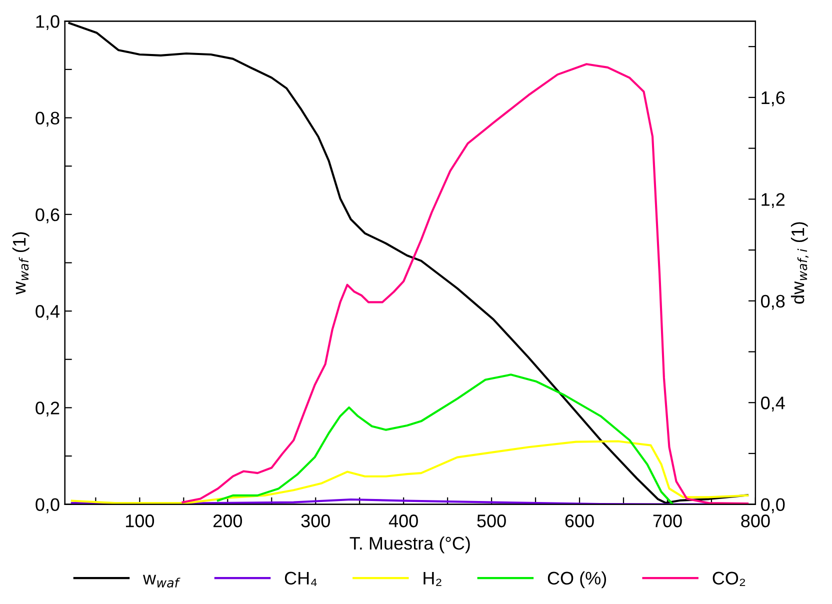  I want to click on legend-label: H₂, so click(433, 579).